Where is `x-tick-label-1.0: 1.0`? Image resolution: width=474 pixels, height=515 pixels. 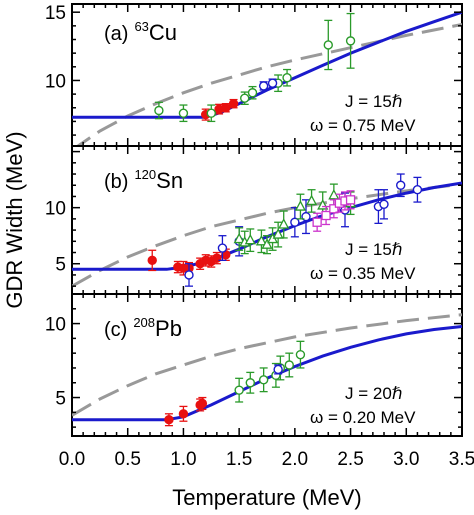 x-tick-label-1.0: 1.0 is located at coordinates (183, 459).